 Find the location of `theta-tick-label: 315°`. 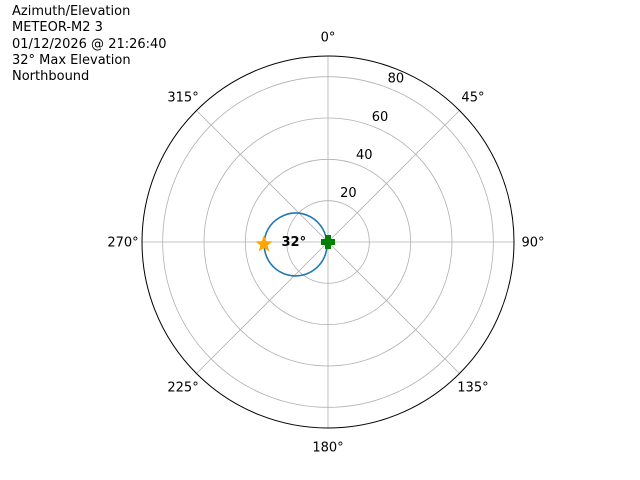

theta-tick-label: 315° is located at coordinates (182, 98).